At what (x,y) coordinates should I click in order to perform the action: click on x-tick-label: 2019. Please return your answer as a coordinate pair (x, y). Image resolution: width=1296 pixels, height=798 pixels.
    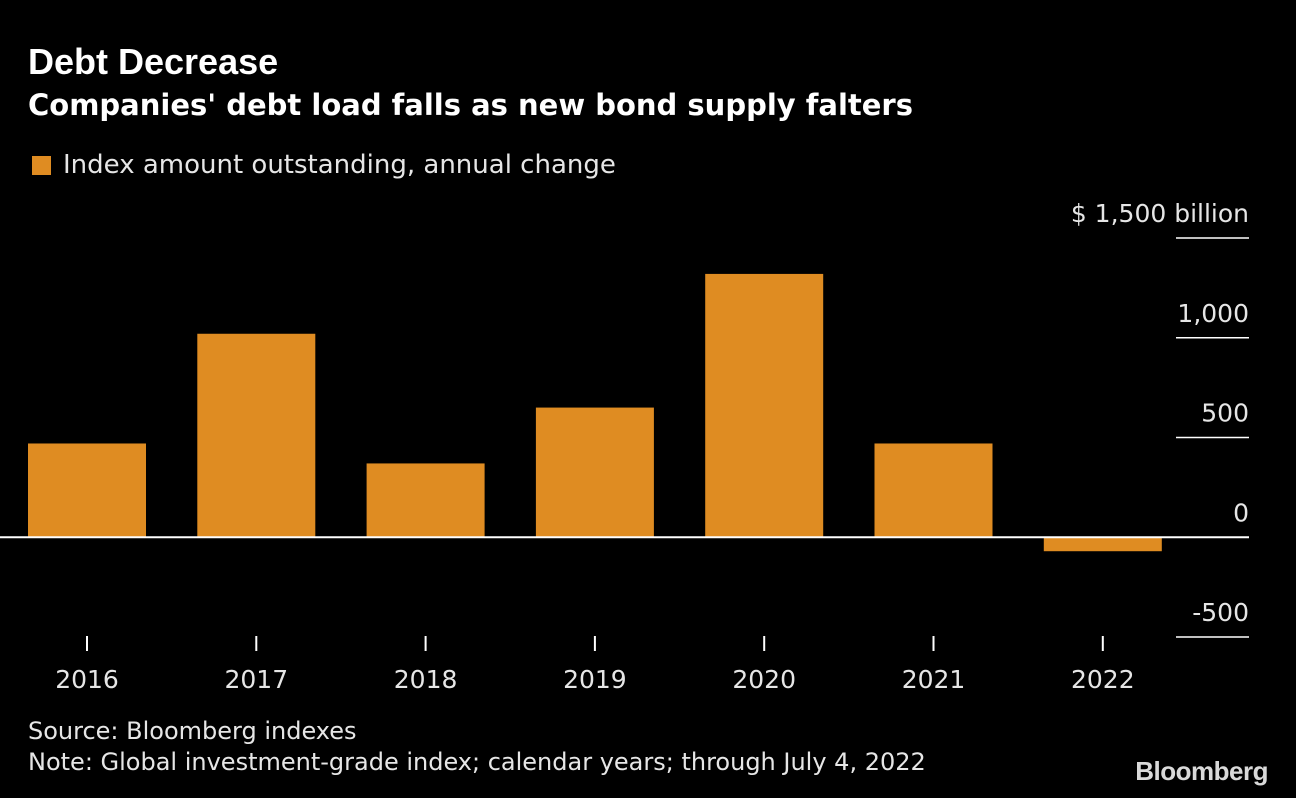
    Looking at the image, I should click on (595, 679).